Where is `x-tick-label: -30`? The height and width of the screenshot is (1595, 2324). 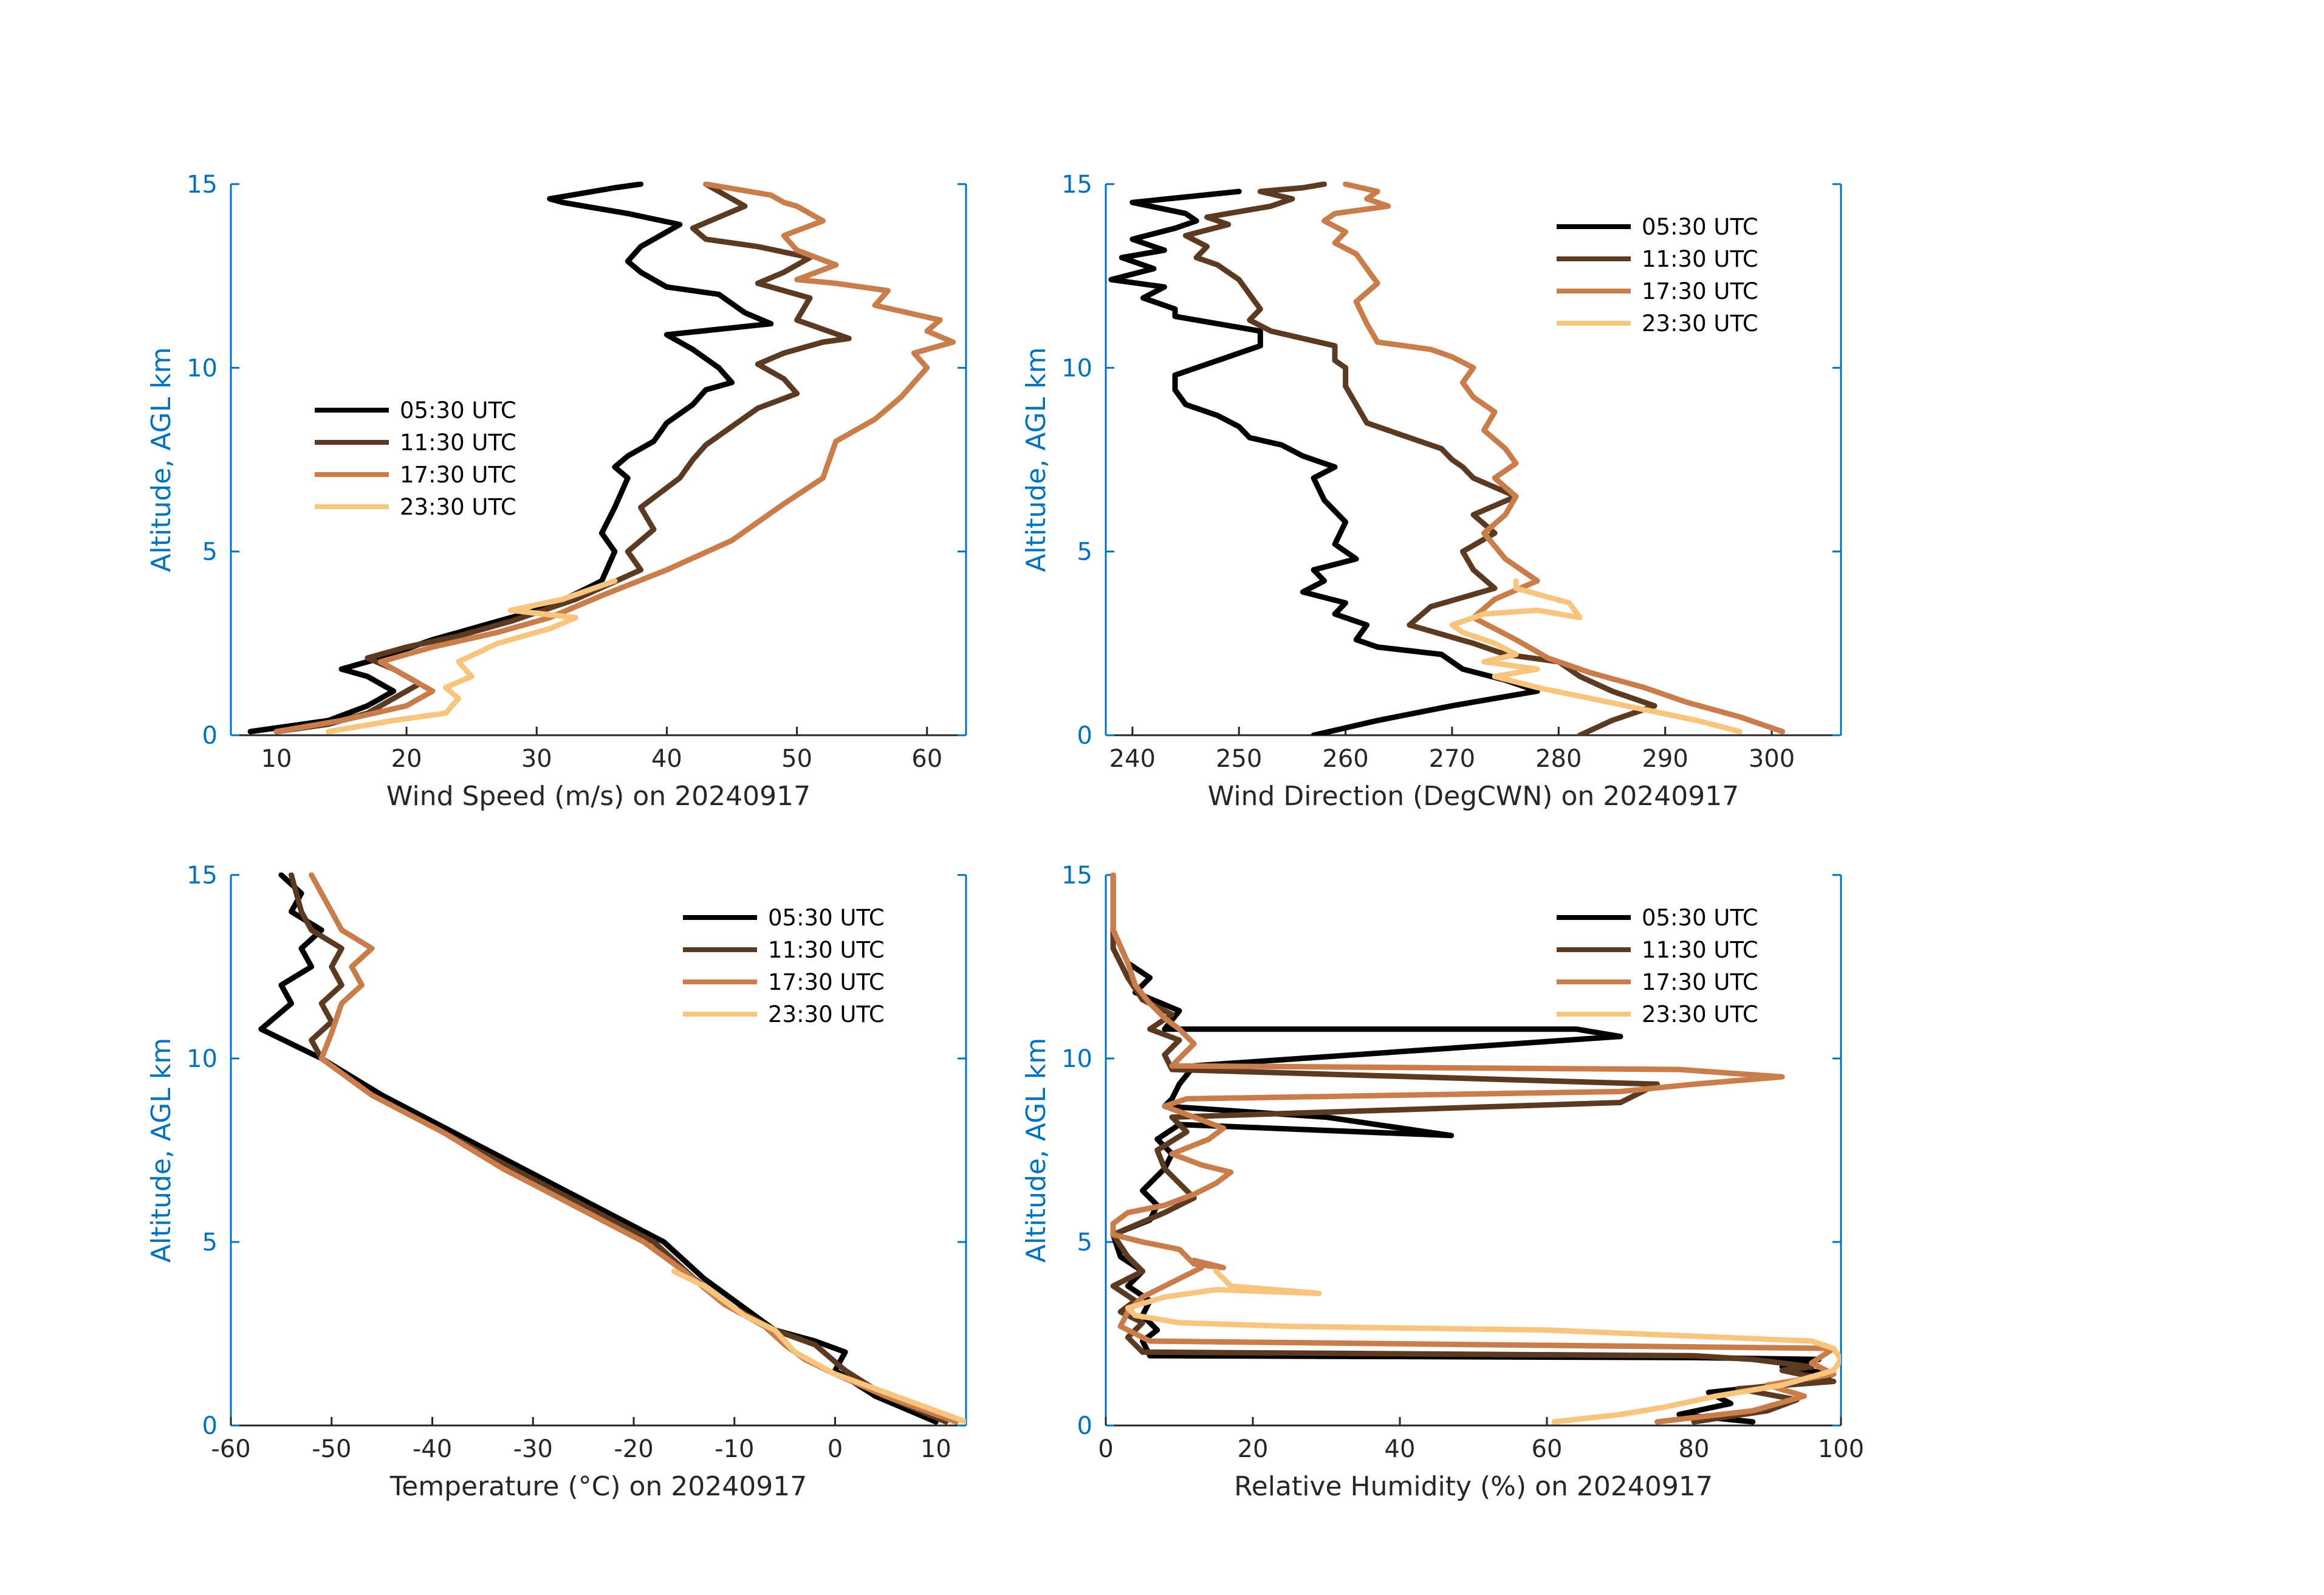
x-tick-label: -30 is located at coordinates (533, 1449).